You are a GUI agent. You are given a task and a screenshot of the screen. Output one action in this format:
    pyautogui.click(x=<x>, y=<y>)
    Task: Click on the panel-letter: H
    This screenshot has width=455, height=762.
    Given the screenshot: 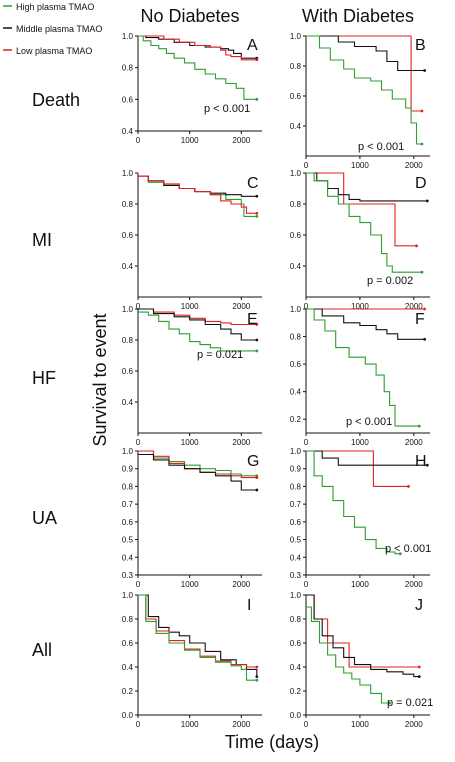 What is the action you would take?
    pyautogui.click(x=421, y=461)
    